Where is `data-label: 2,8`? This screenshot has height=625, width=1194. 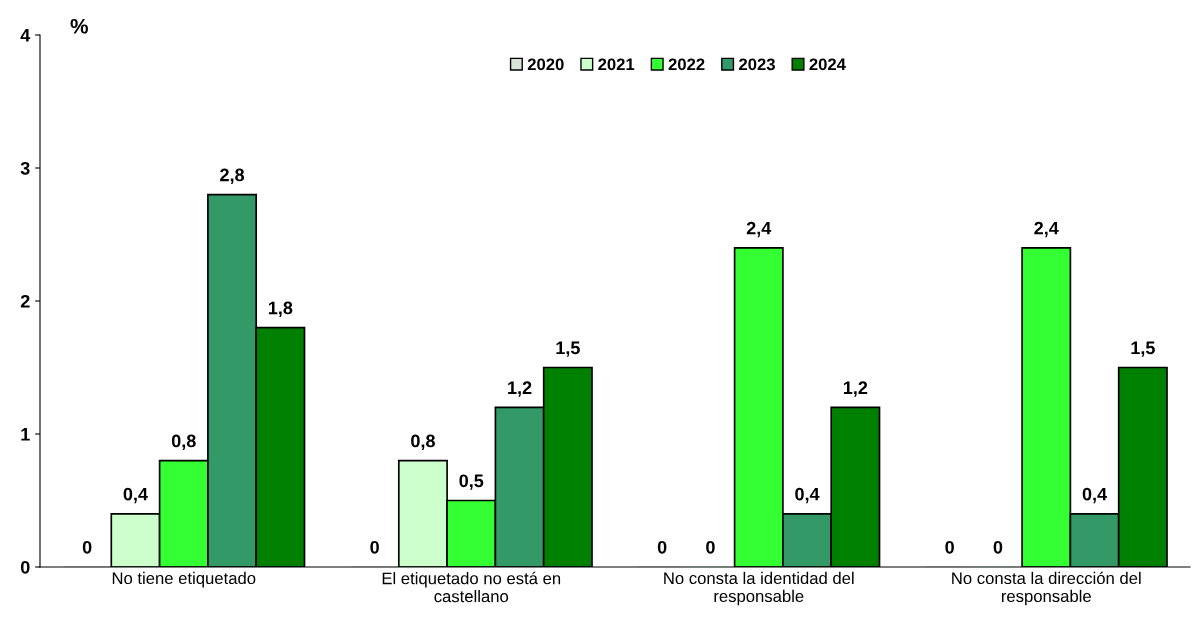 data-label: 2,8 is located at coordinates (232, 176).